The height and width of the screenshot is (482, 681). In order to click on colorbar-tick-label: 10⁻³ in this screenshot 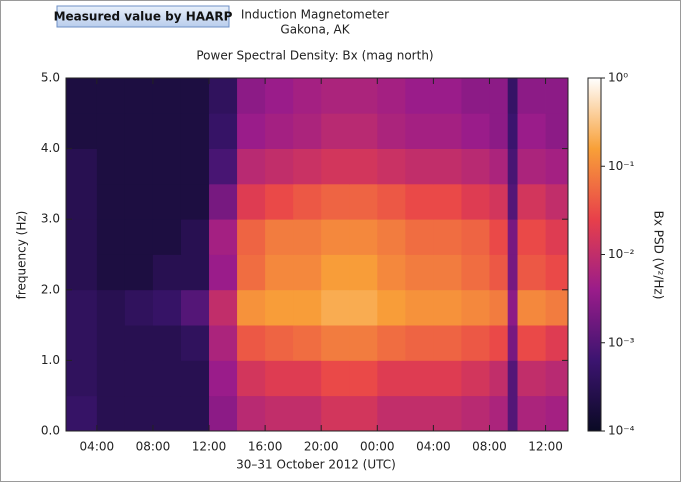, I will do `click(621, 342)`.